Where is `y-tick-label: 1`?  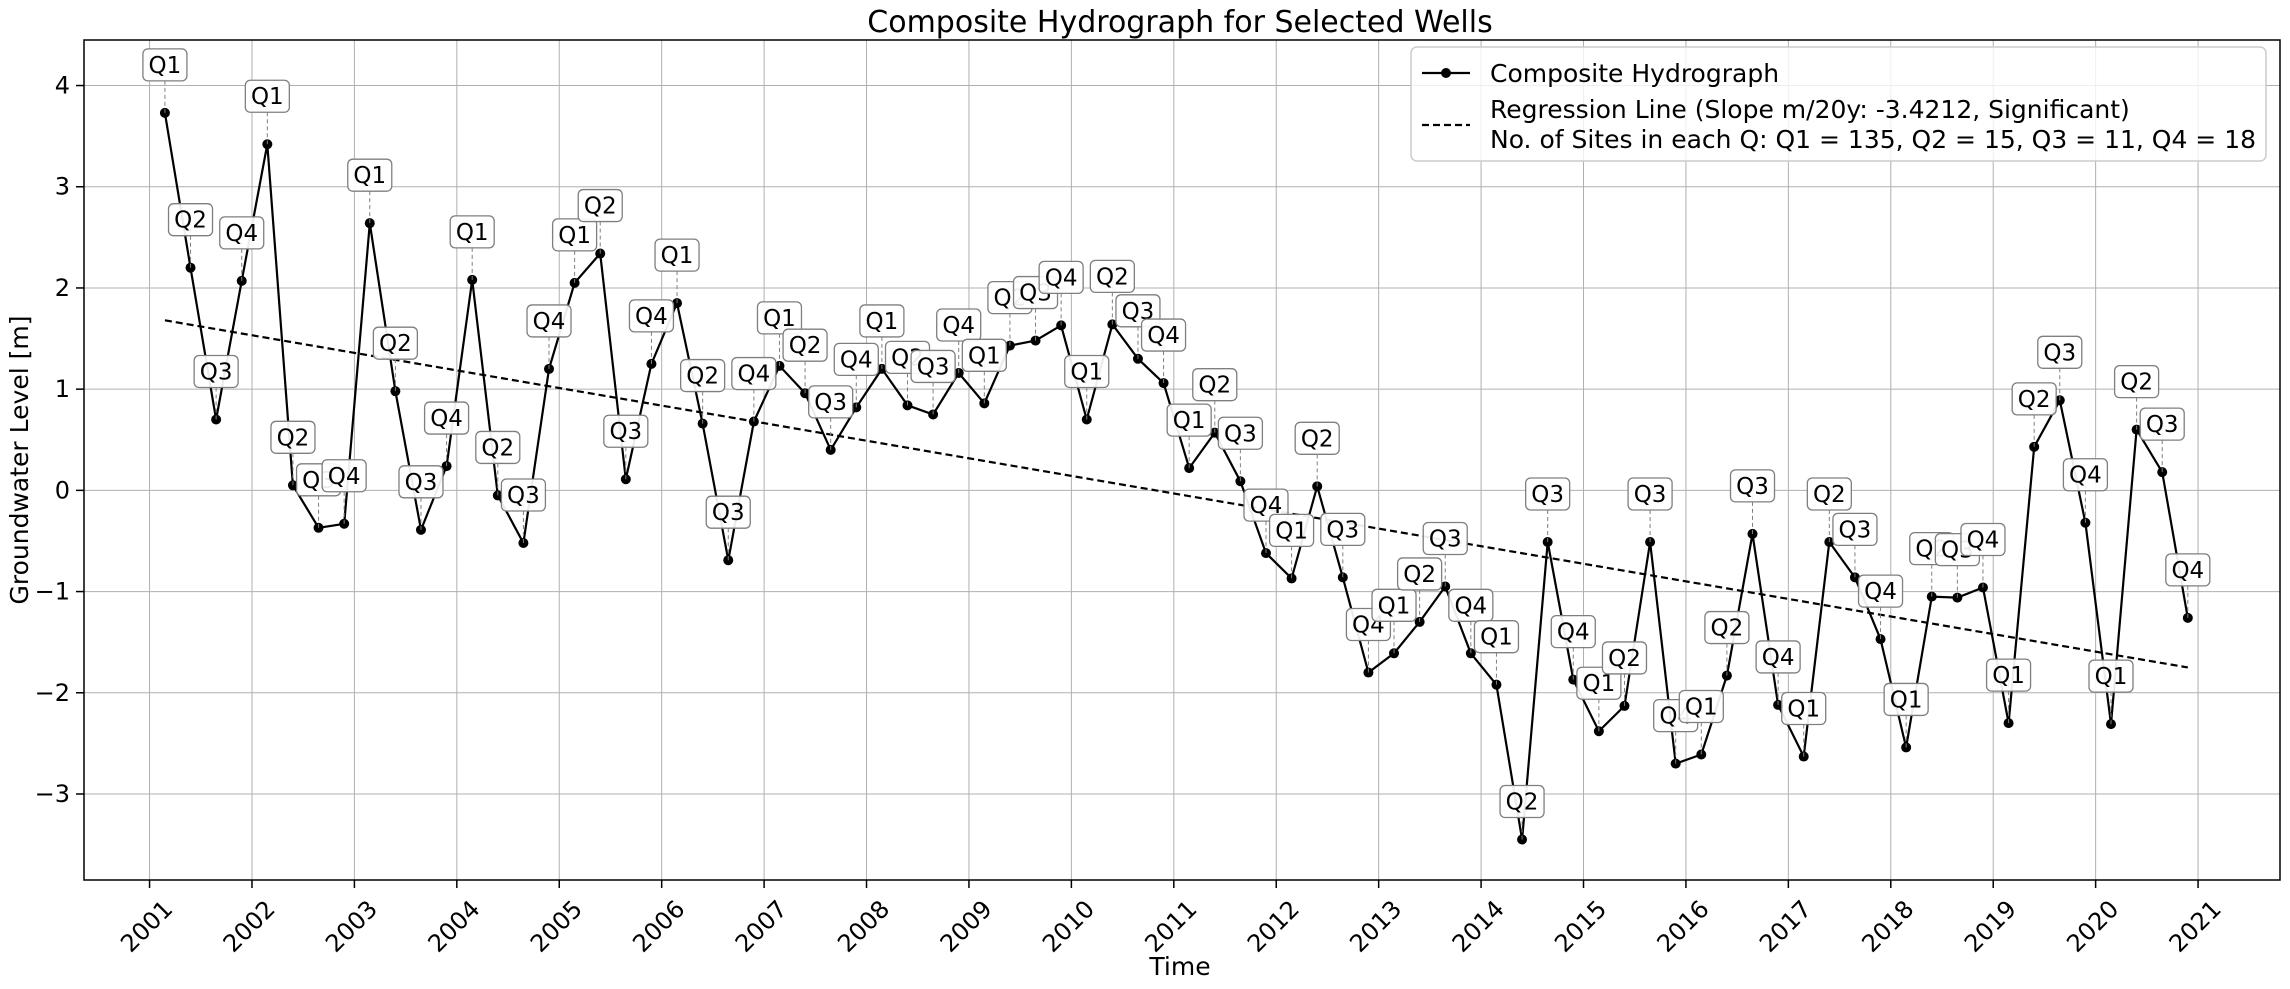
y-tick-label: 1 is located at coordinates (62, 389).